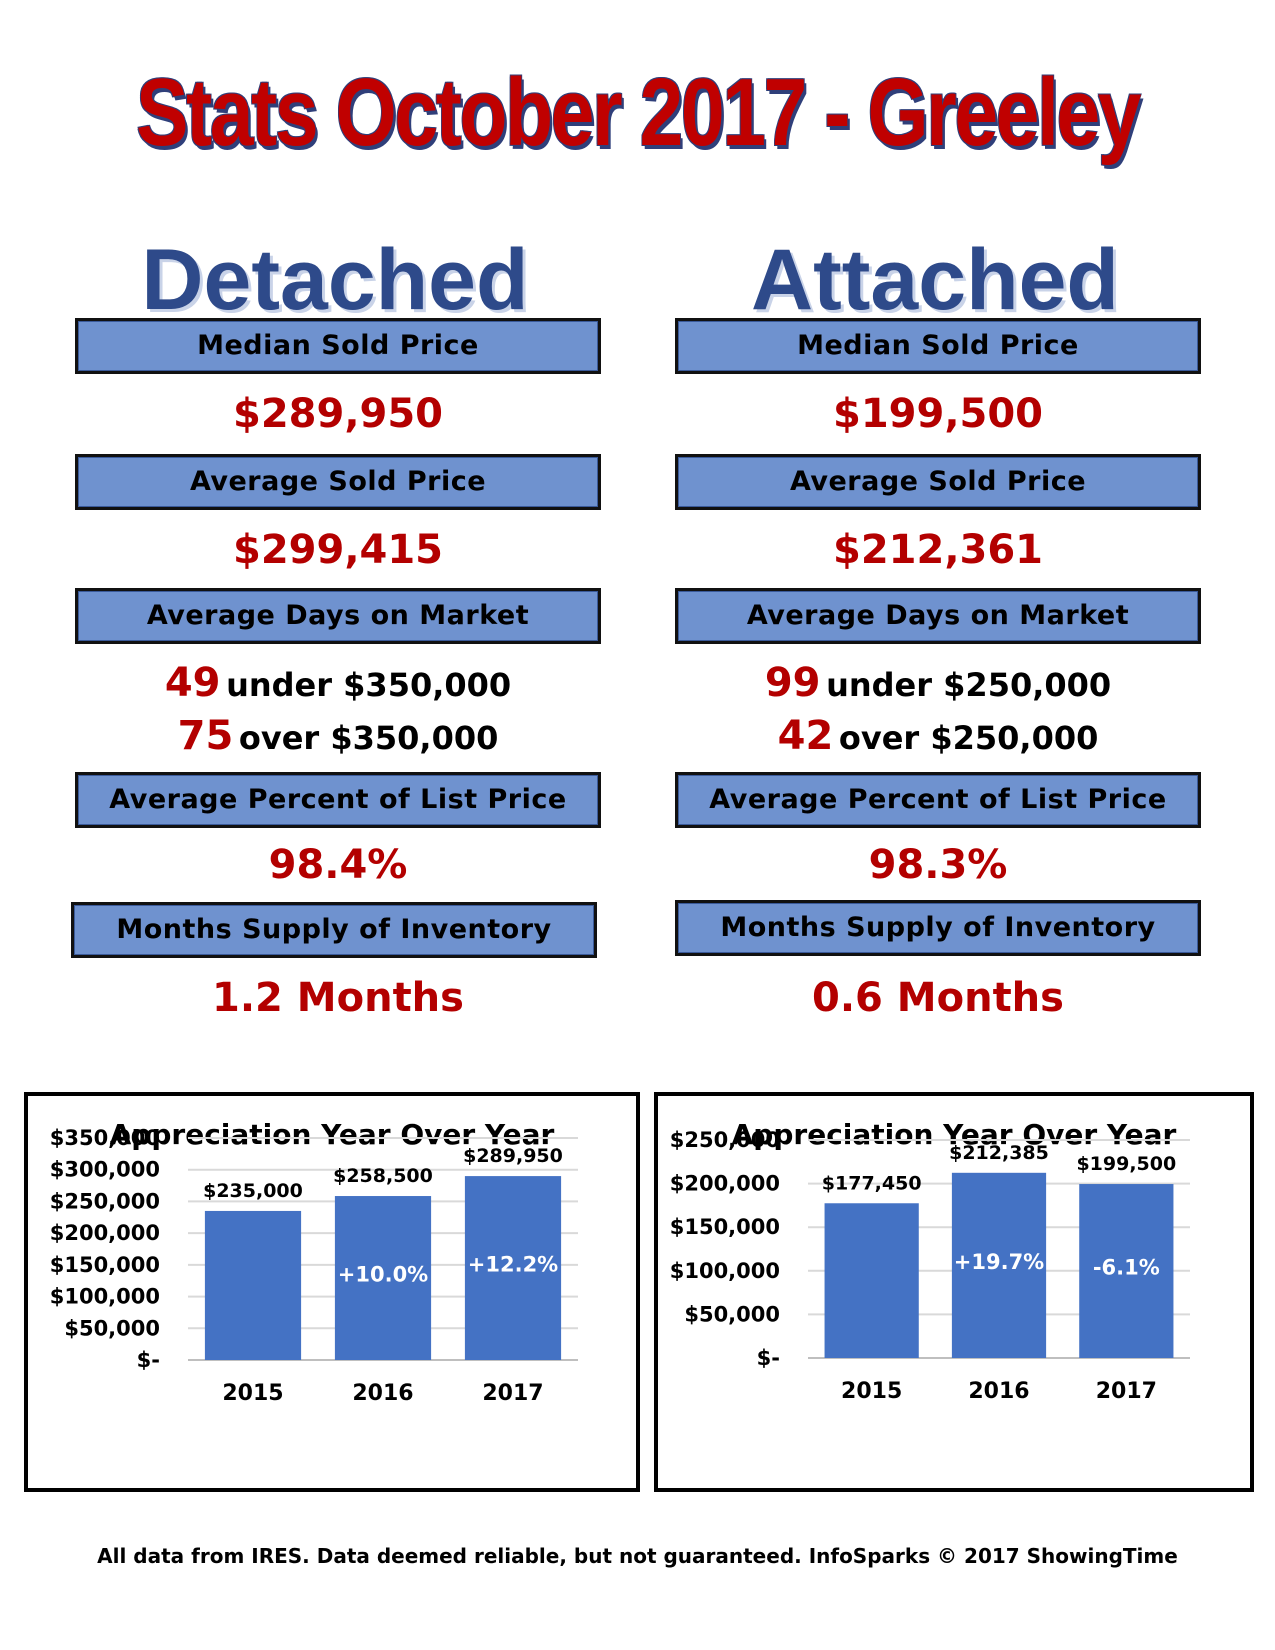 This screenshot has height=1650, width=1275. What do you see at coordinates (969, 685) in the screenshot?
I see `dom-under-text: under $250,000` at bounding box center [969, 685].